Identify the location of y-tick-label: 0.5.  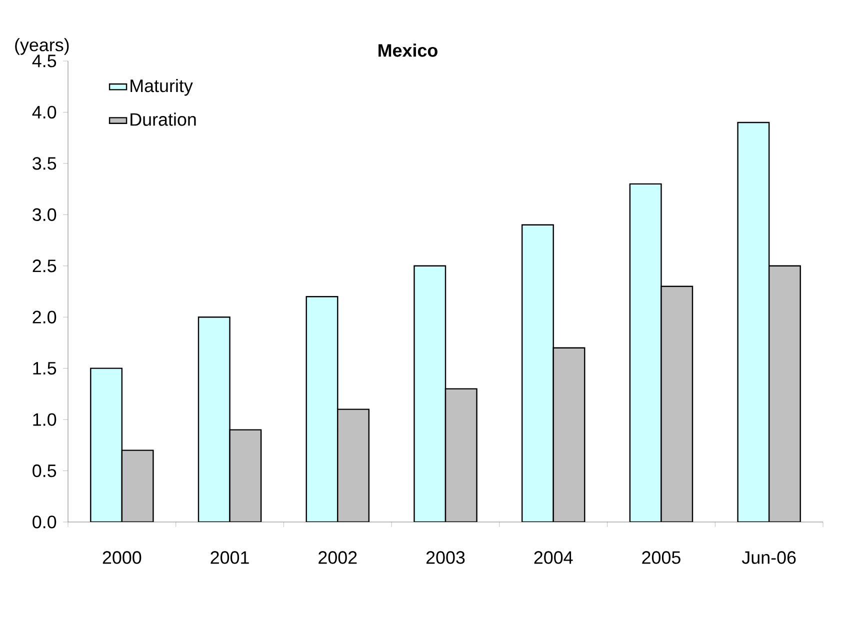
(44, 471).